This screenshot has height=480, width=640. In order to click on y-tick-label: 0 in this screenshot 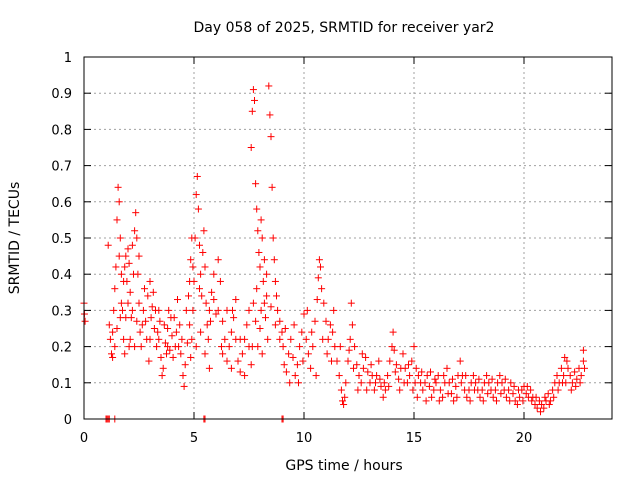, I will do `click(68, 420)`.